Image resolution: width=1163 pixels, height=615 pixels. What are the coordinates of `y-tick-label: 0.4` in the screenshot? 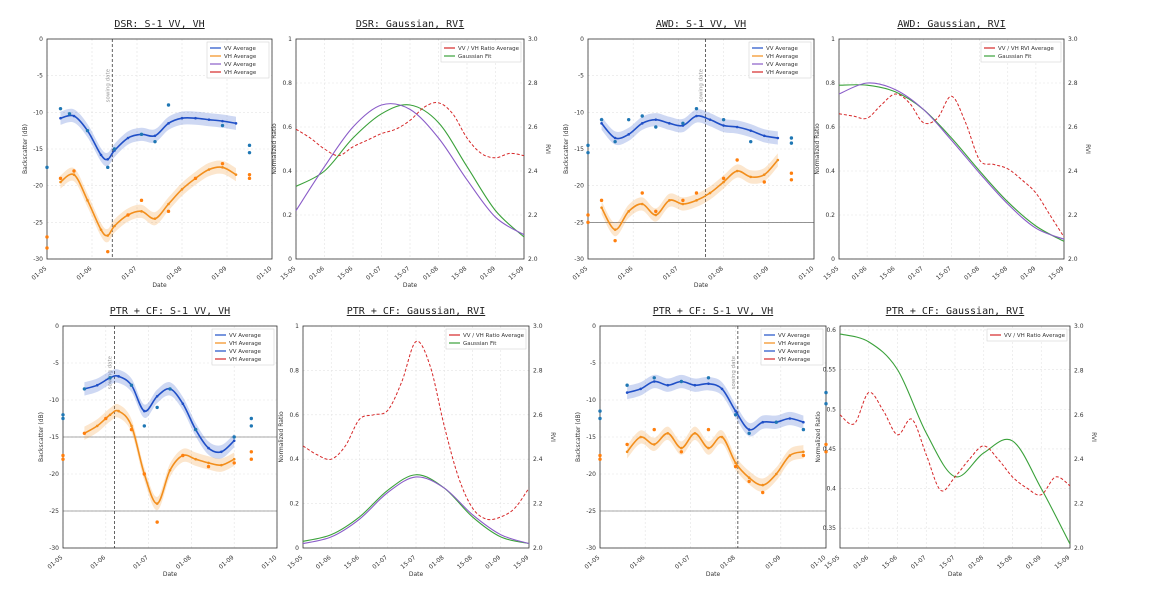 It's located at (830, 171).